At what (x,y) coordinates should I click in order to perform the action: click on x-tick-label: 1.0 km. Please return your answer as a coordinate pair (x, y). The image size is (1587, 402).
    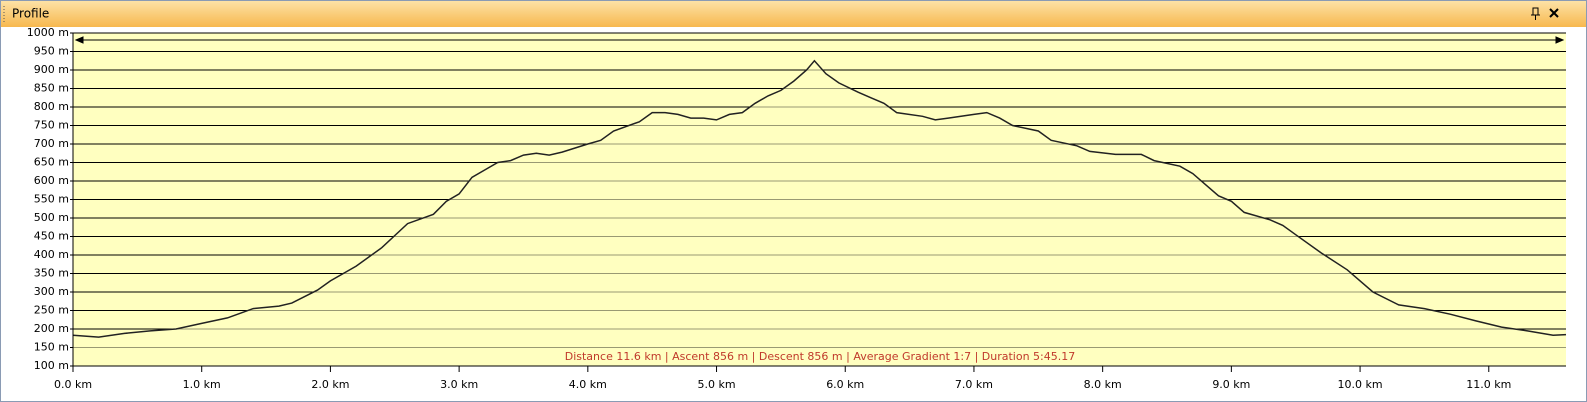
    Looking at the image, I should click on (202, 384).